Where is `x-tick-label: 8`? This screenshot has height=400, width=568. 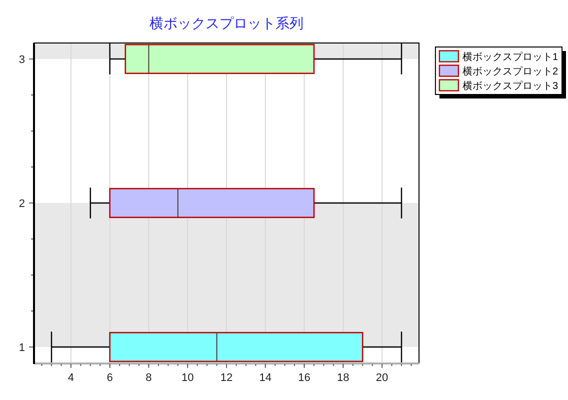
x-tick-label: 8 is located at coordinates (149, 378).